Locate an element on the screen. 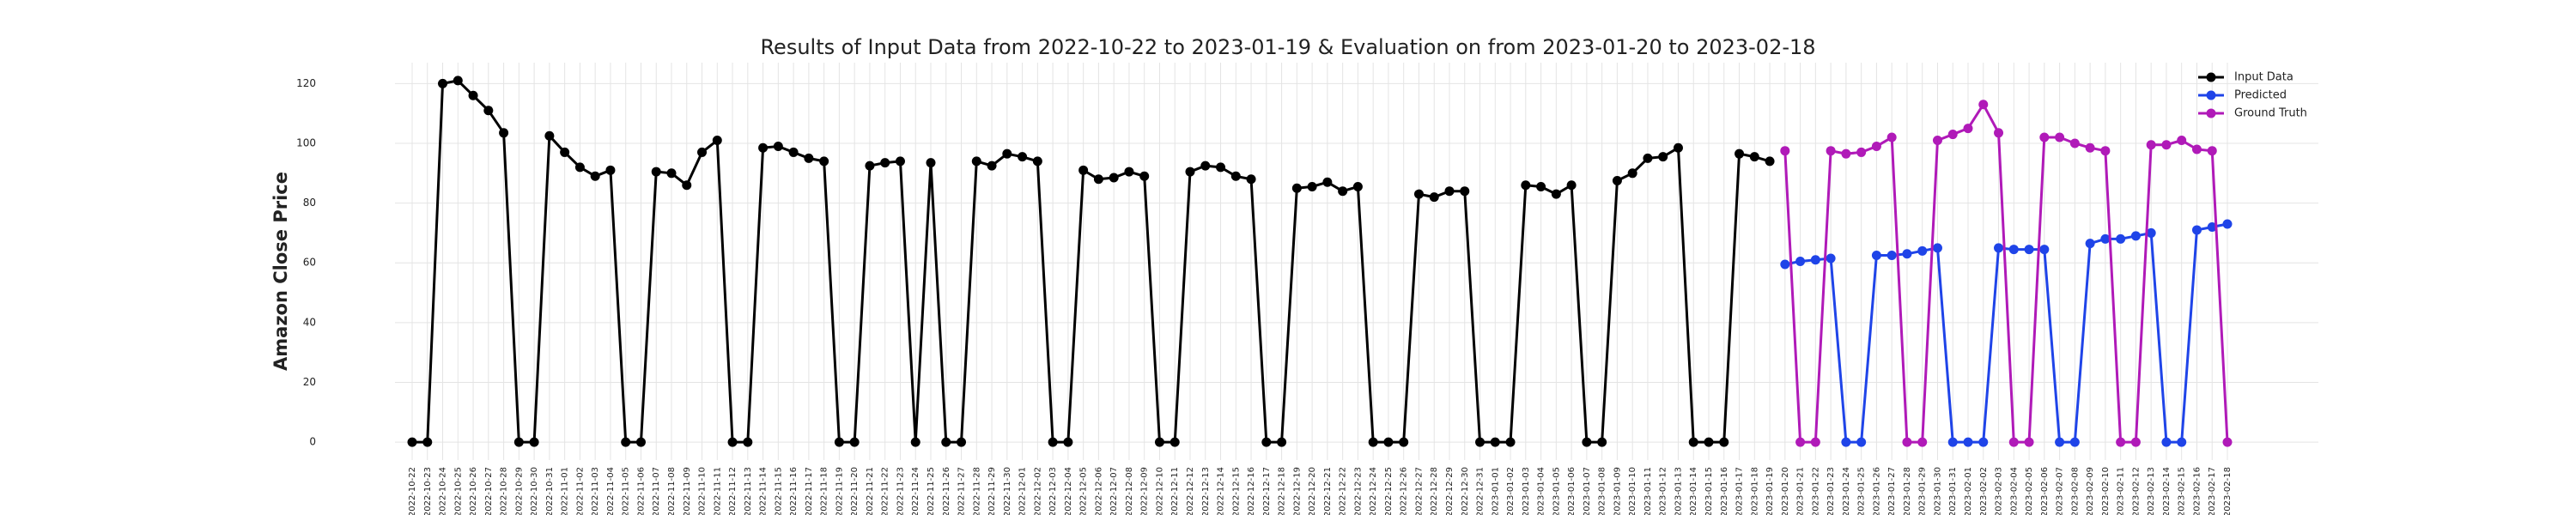 Image resolution: width=2576 pixels, height=515 pixels. x-tick-label: 2023-01-30 is located at coordinates (1938, 491).